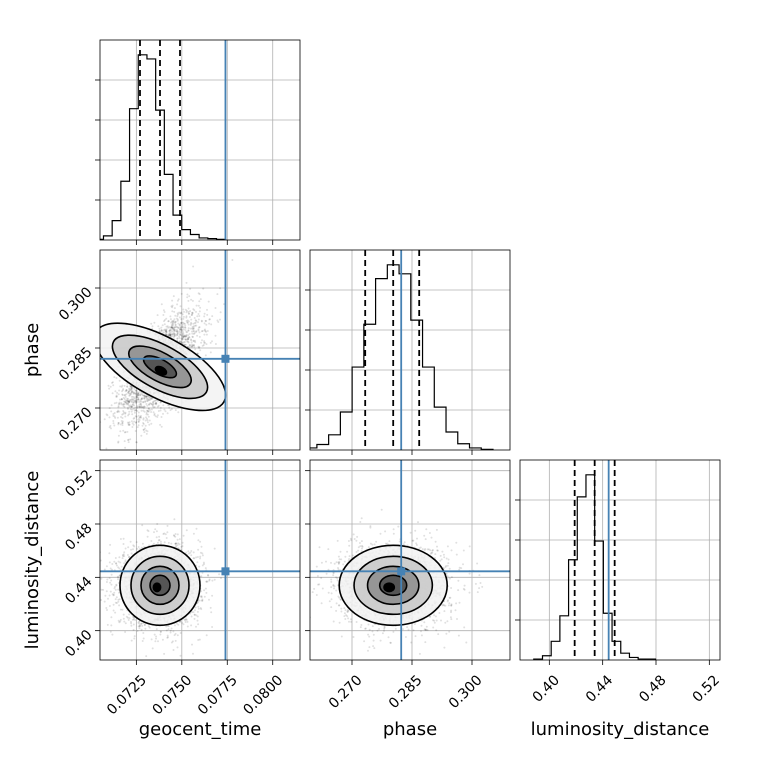  Describe the element at coordinates (225, 358) in the screenshot. I see `truth-marker` at that location.